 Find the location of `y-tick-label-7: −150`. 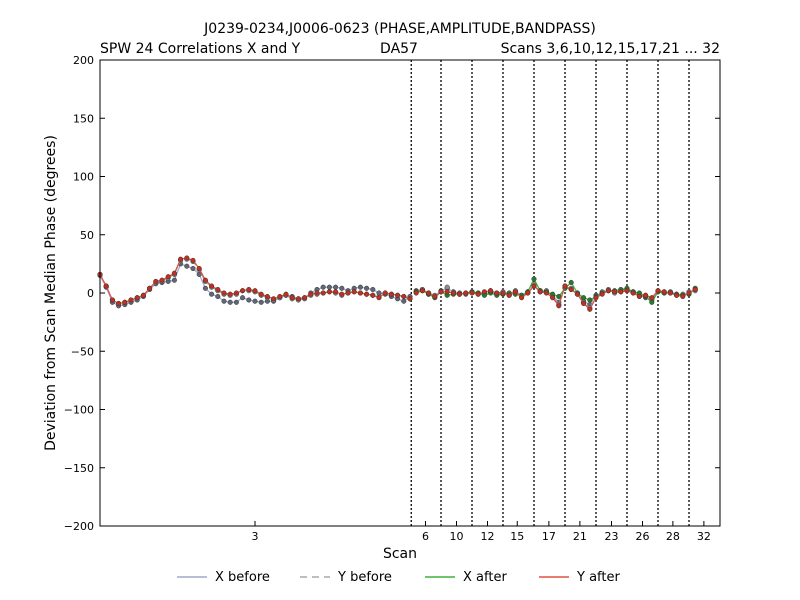

y-tick-label-7: −150 is located at coordinates (79, 468).